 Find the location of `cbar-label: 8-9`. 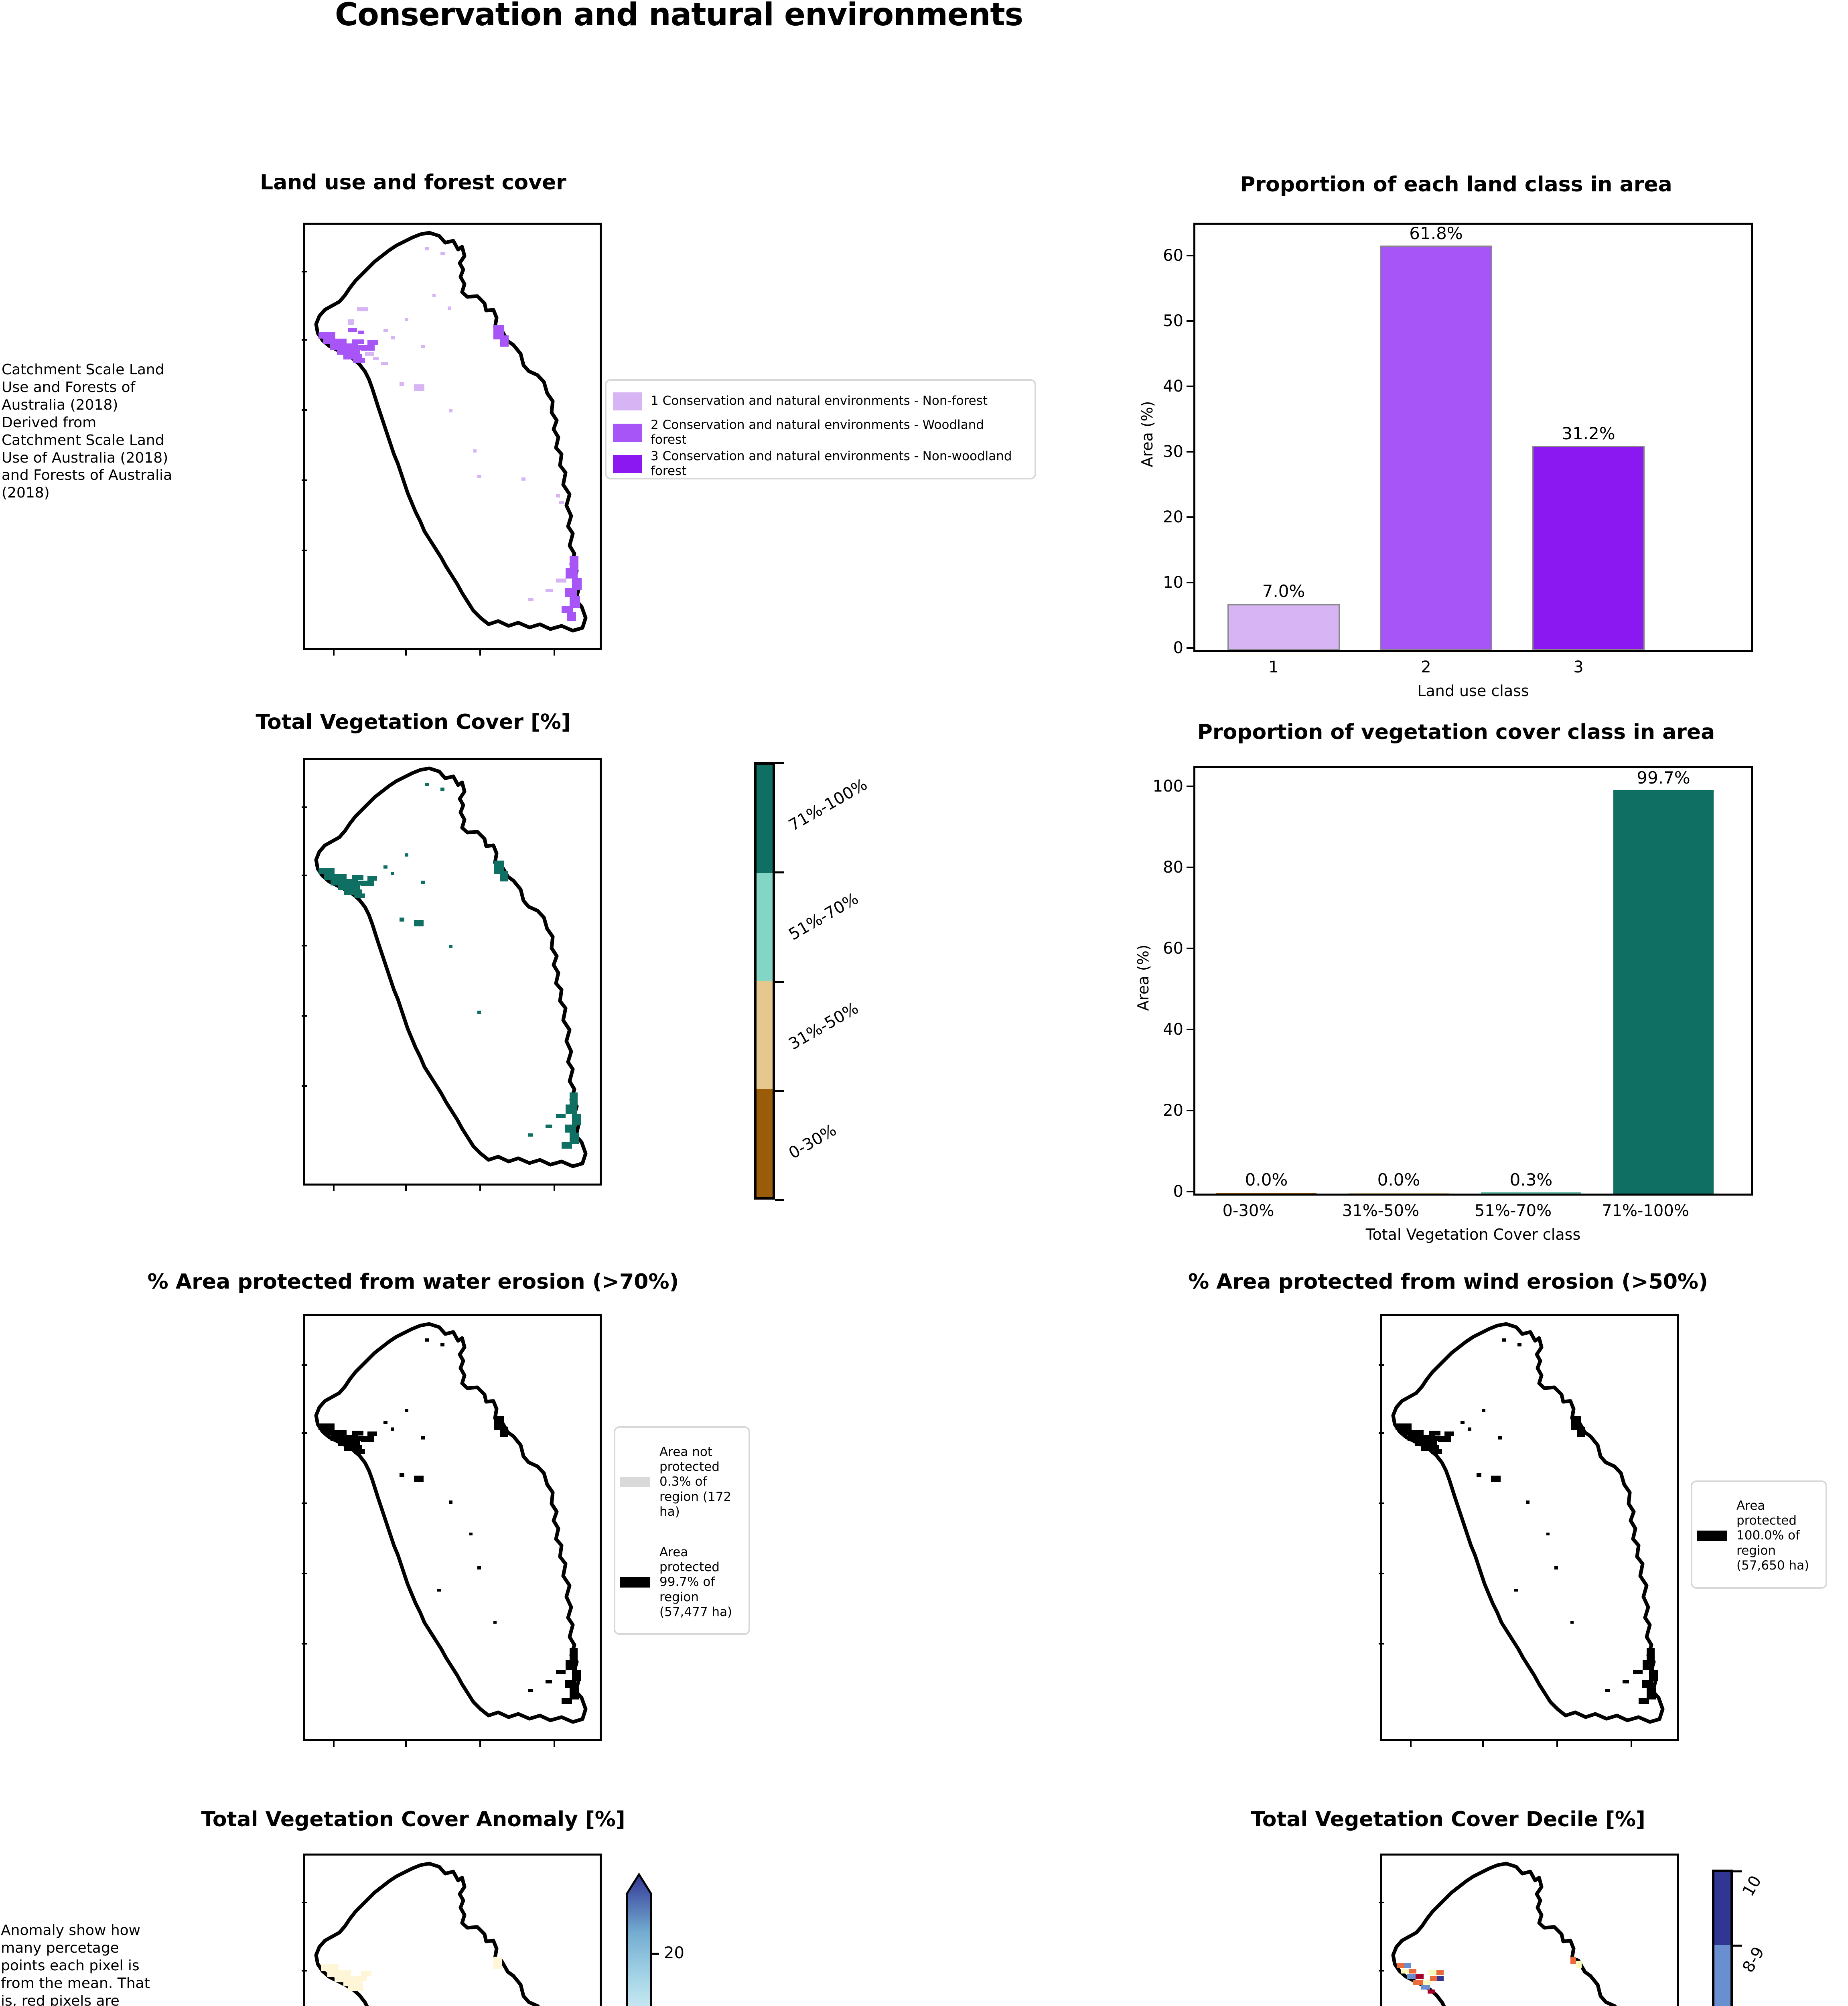

cbar-label: 8-9 is located at coordinates (1753, 1959).